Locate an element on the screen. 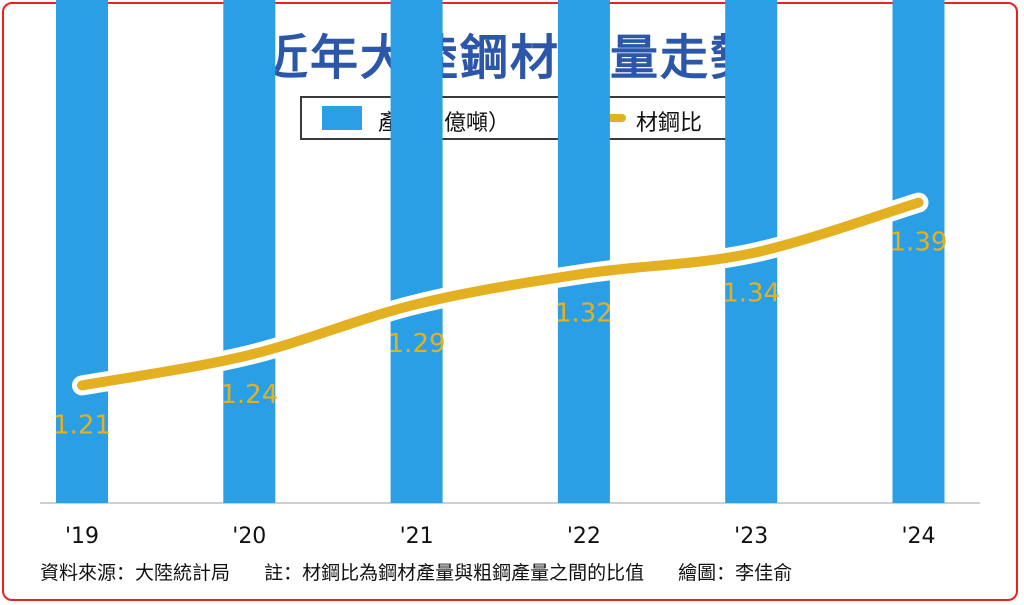 The image size is (1024, 605). ratio-value-label-5: 1.34 is located at coordinates (751, 293).